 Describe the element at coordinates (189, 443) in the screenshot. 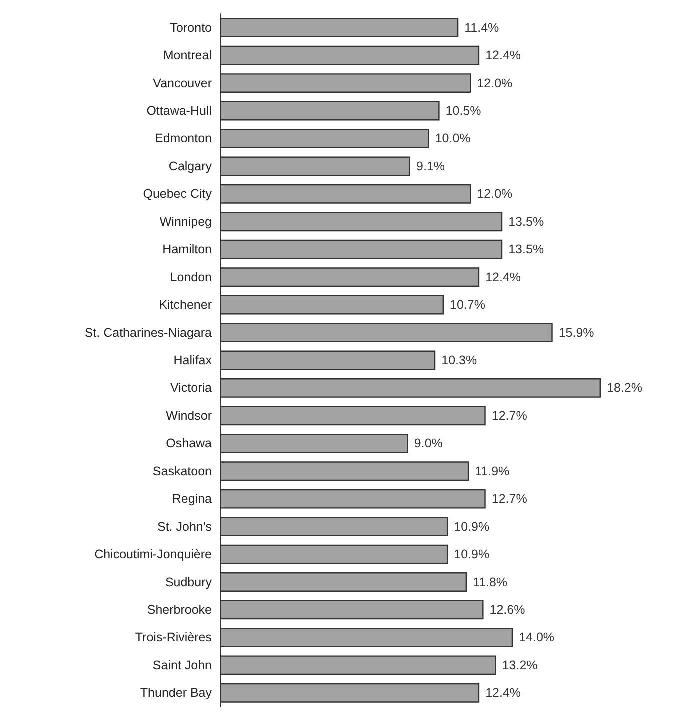

I see `y-tick-label: Oshawa` at that location.